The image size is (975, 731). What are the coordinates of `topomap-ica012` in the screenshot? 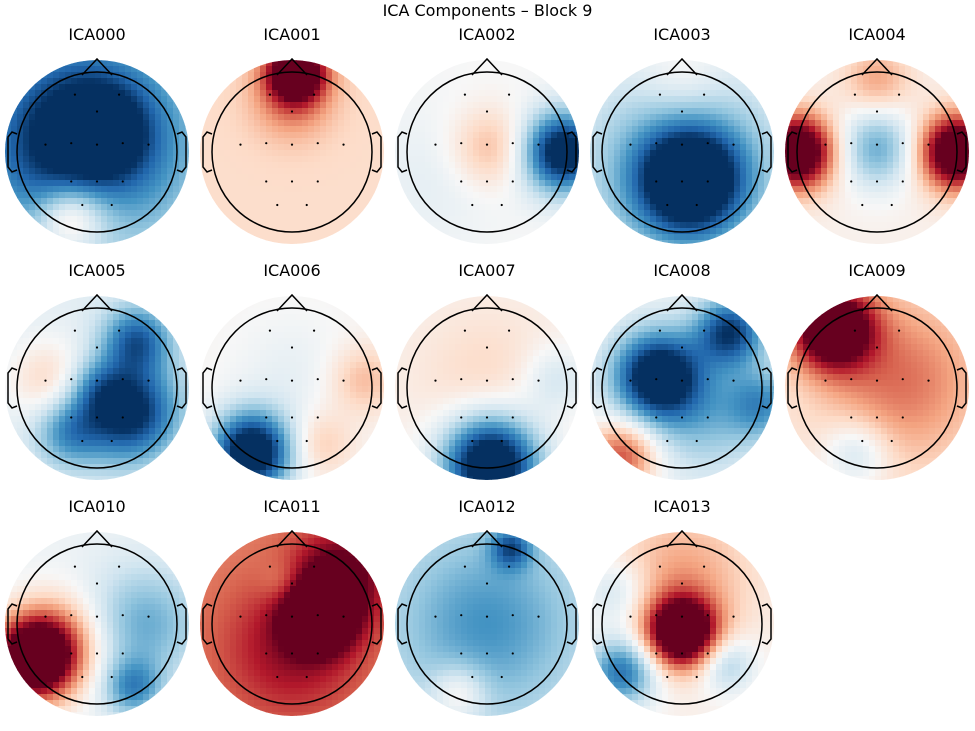 It's located at (487, 622).